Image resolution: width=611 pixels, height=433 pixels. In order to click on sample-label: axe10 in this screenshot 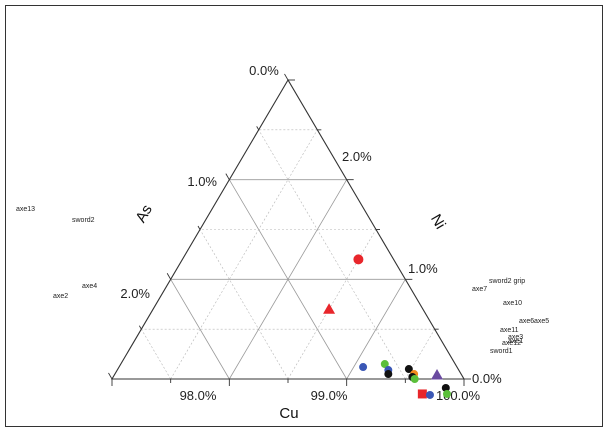, I will do `click(512, 303)`.